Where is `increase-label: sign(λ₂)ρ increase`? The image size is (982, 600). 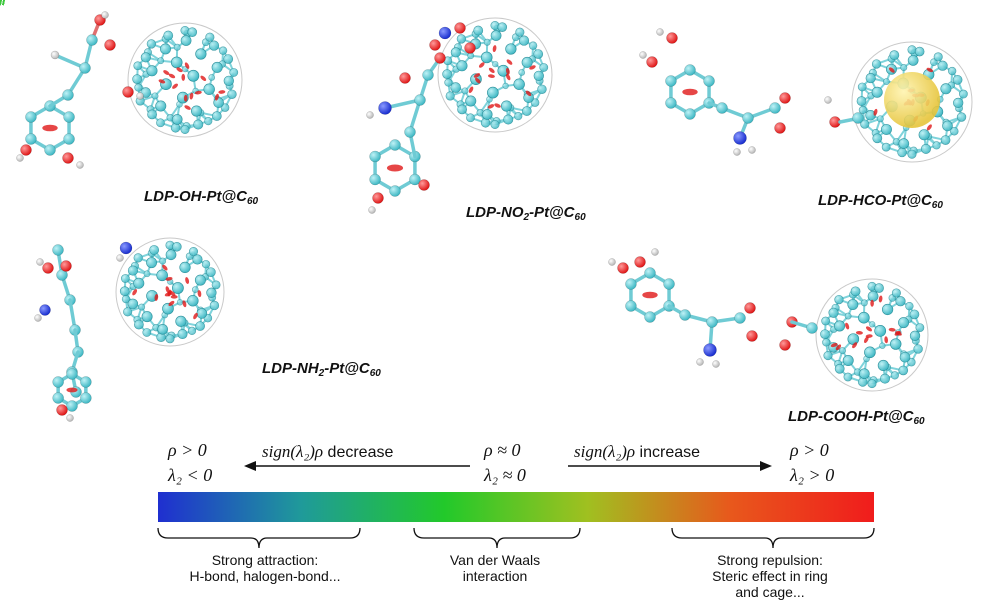 increase-label: sign(λ₂)ρ increase is located at coordinates (637, 452).